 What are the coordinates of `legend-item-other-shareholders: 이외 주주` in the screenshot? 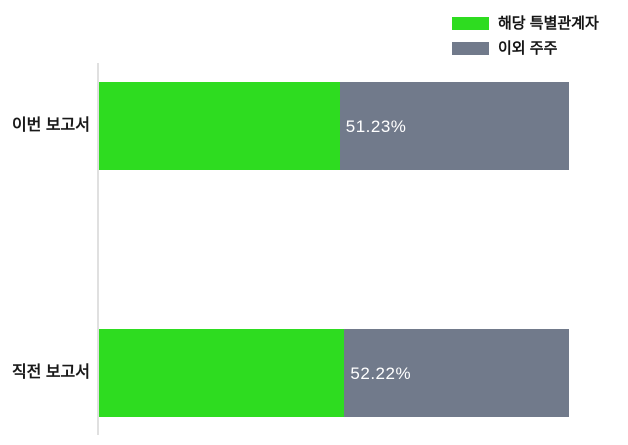 It's located at (525, 48).